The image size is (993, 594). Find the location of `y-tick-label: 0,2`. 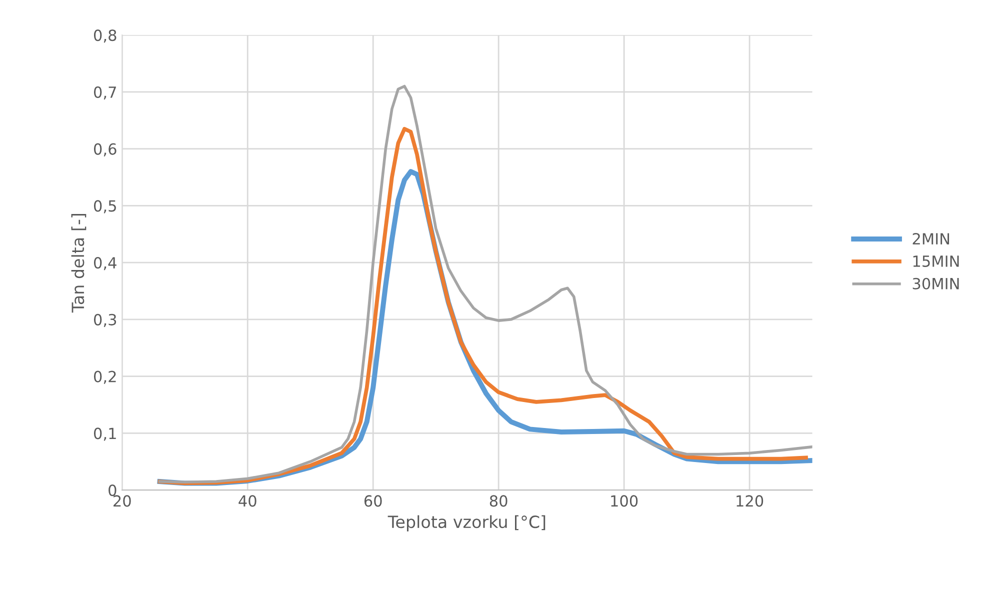

y-tick-label: 0,2 is located at coordinates (105, 377).